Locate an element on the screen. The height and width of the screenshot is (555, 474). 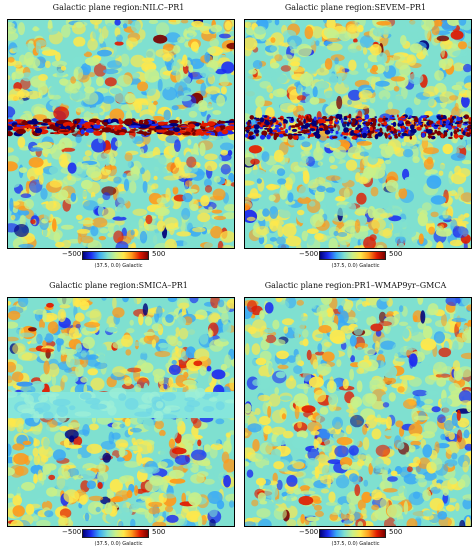
panel-title: Galactic plane region:SEVEM–PR1 is located at coordinates (355, 7).